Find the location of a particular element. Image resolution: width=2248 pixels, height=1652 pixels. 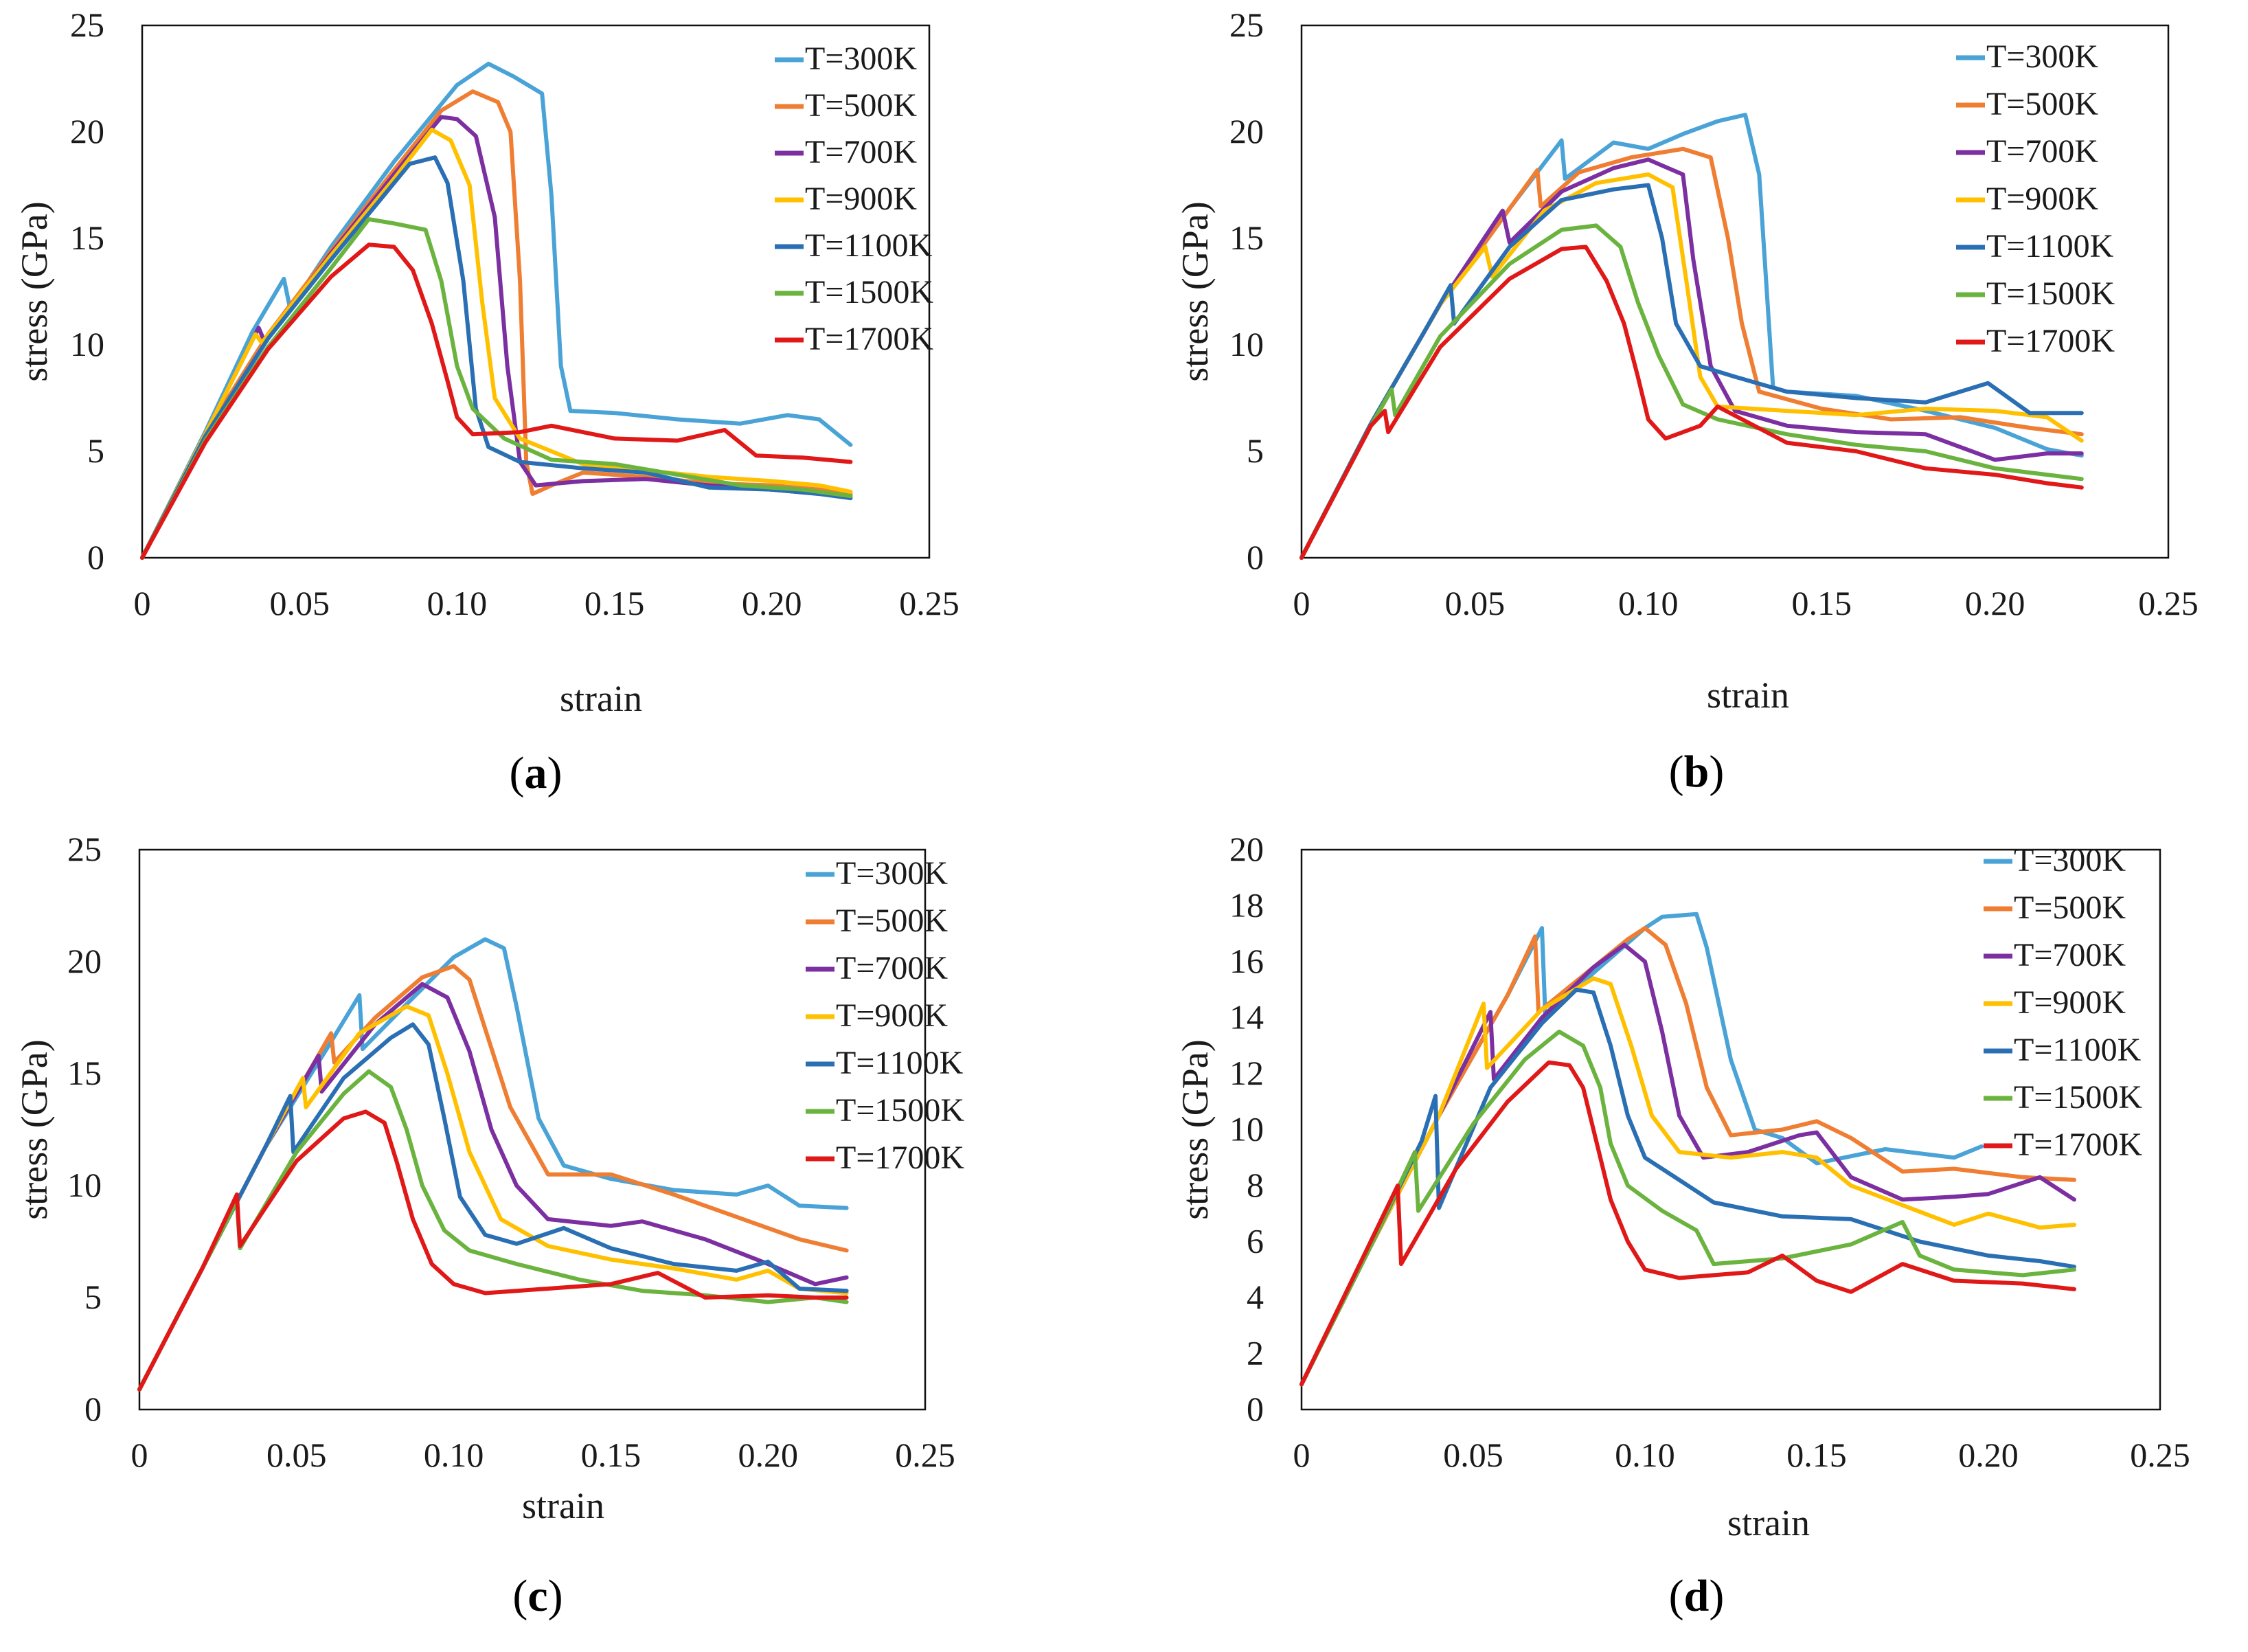

panel-caption: (c) is located at coordinates (537, 1596).